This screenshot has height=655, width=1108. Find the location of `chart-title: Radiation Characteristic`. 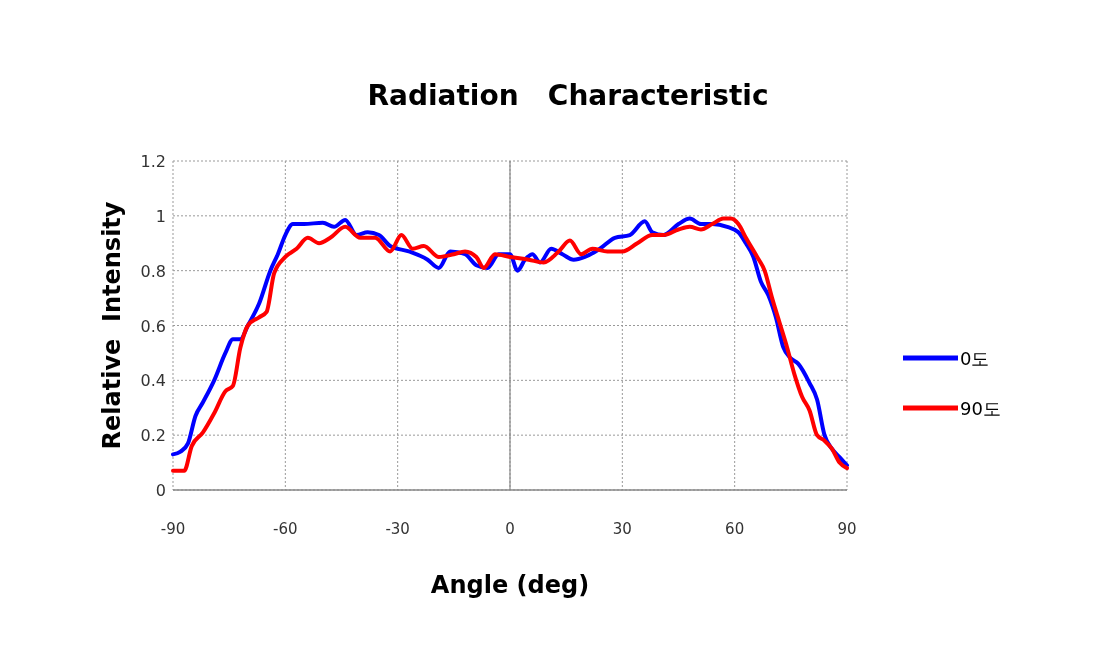

chart-title: Radiation Characteristic is located at coordinates (568, 95).